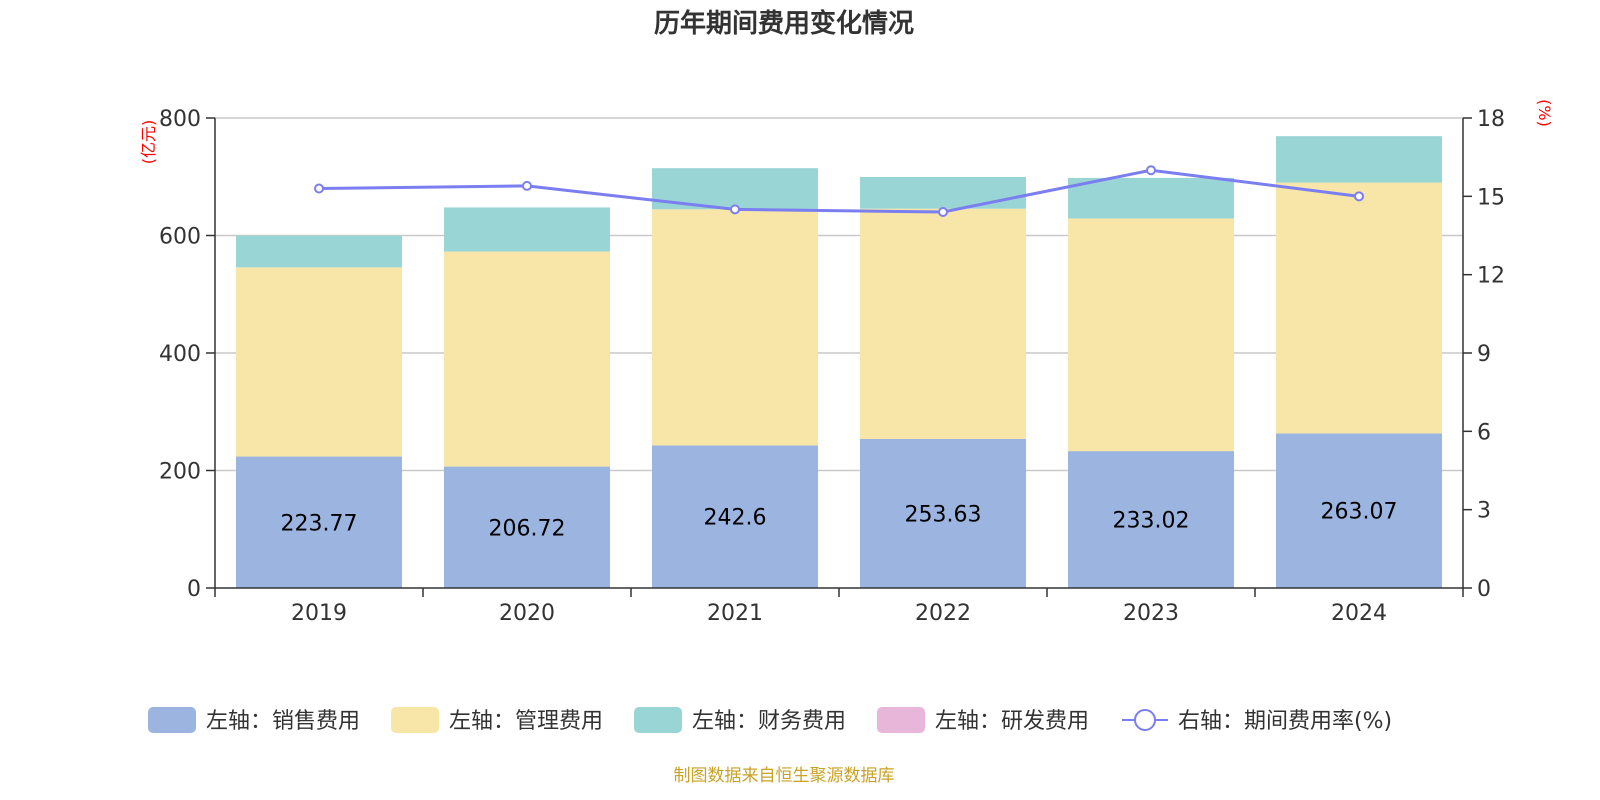  Describe the element at coordinates (1491, 197) in the screenshot. I see `right-tick-label: 15` at that location.